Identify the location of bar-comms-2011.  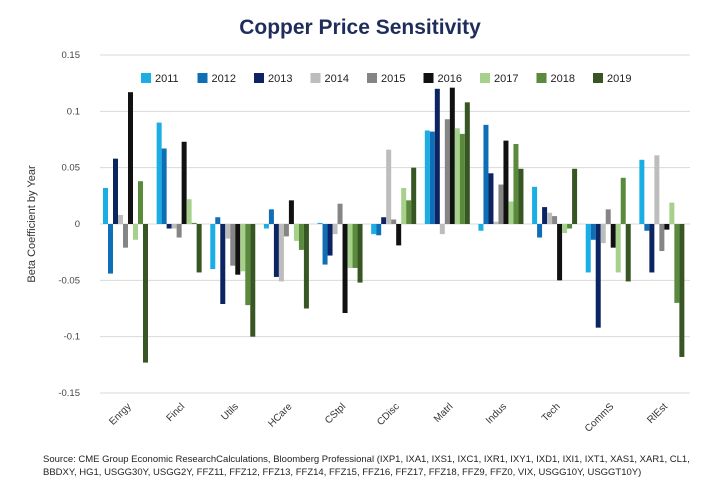
(588, 248).